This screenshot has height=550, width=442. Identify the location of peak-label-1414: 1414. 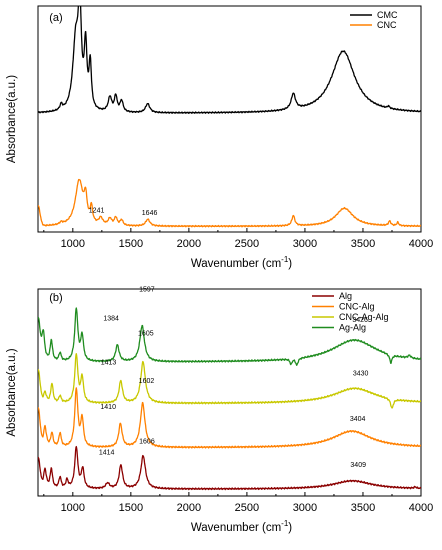
(107, 453).